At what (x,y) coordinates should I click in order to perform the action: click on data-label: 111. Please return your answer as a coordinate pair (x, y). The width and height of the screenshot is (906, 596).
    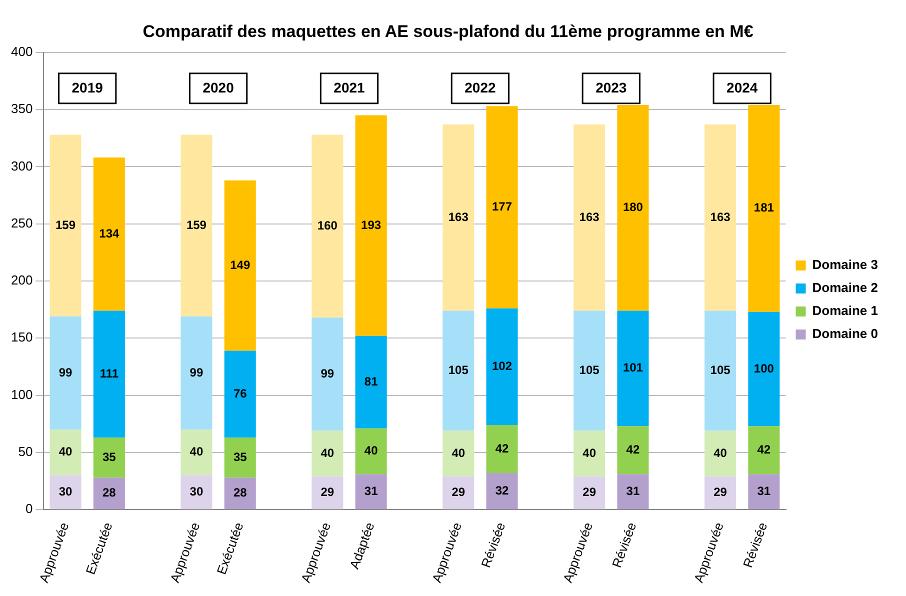
    Looking at the image, I should click on (109, 373).